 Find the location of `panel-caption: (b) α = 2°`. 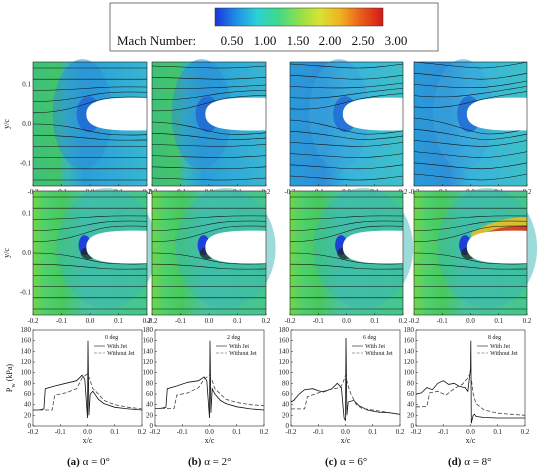

panel-caption: (b) α = 2° is located at coordinates (210, 462).